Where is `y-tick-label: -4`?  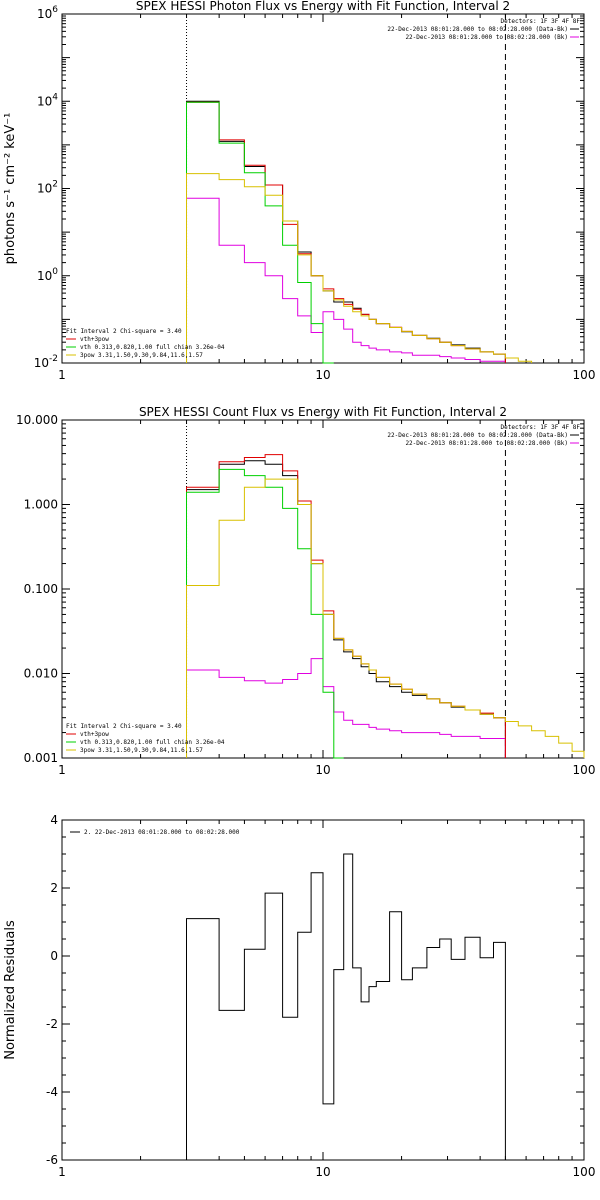
y-tick-label: -4 is located at coordinates (52, 1092).